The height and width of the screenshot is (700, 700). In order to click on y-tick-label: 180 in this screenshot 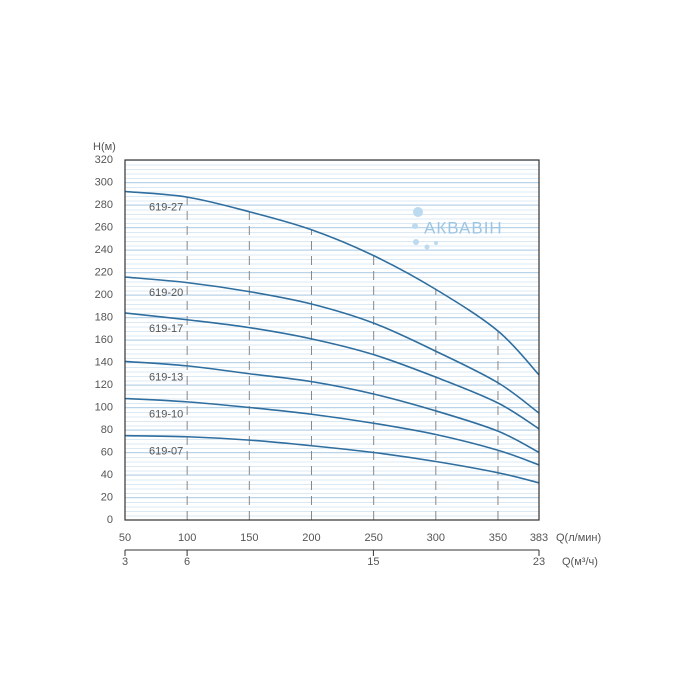, I will do `click(104, 317)`.